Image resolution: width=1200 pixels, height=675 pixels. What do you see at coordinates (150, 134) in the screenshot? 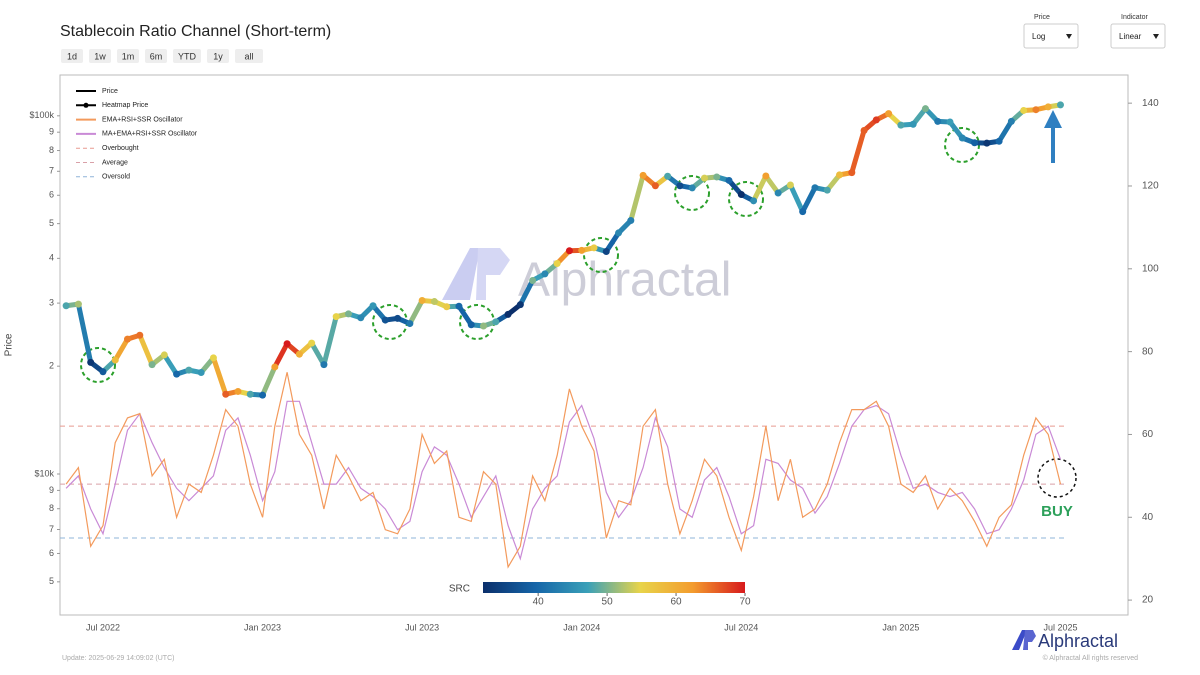
I see `legend-label: MA+EMA+RSI+SSR Oscillator` at bounding box center [150, 134].